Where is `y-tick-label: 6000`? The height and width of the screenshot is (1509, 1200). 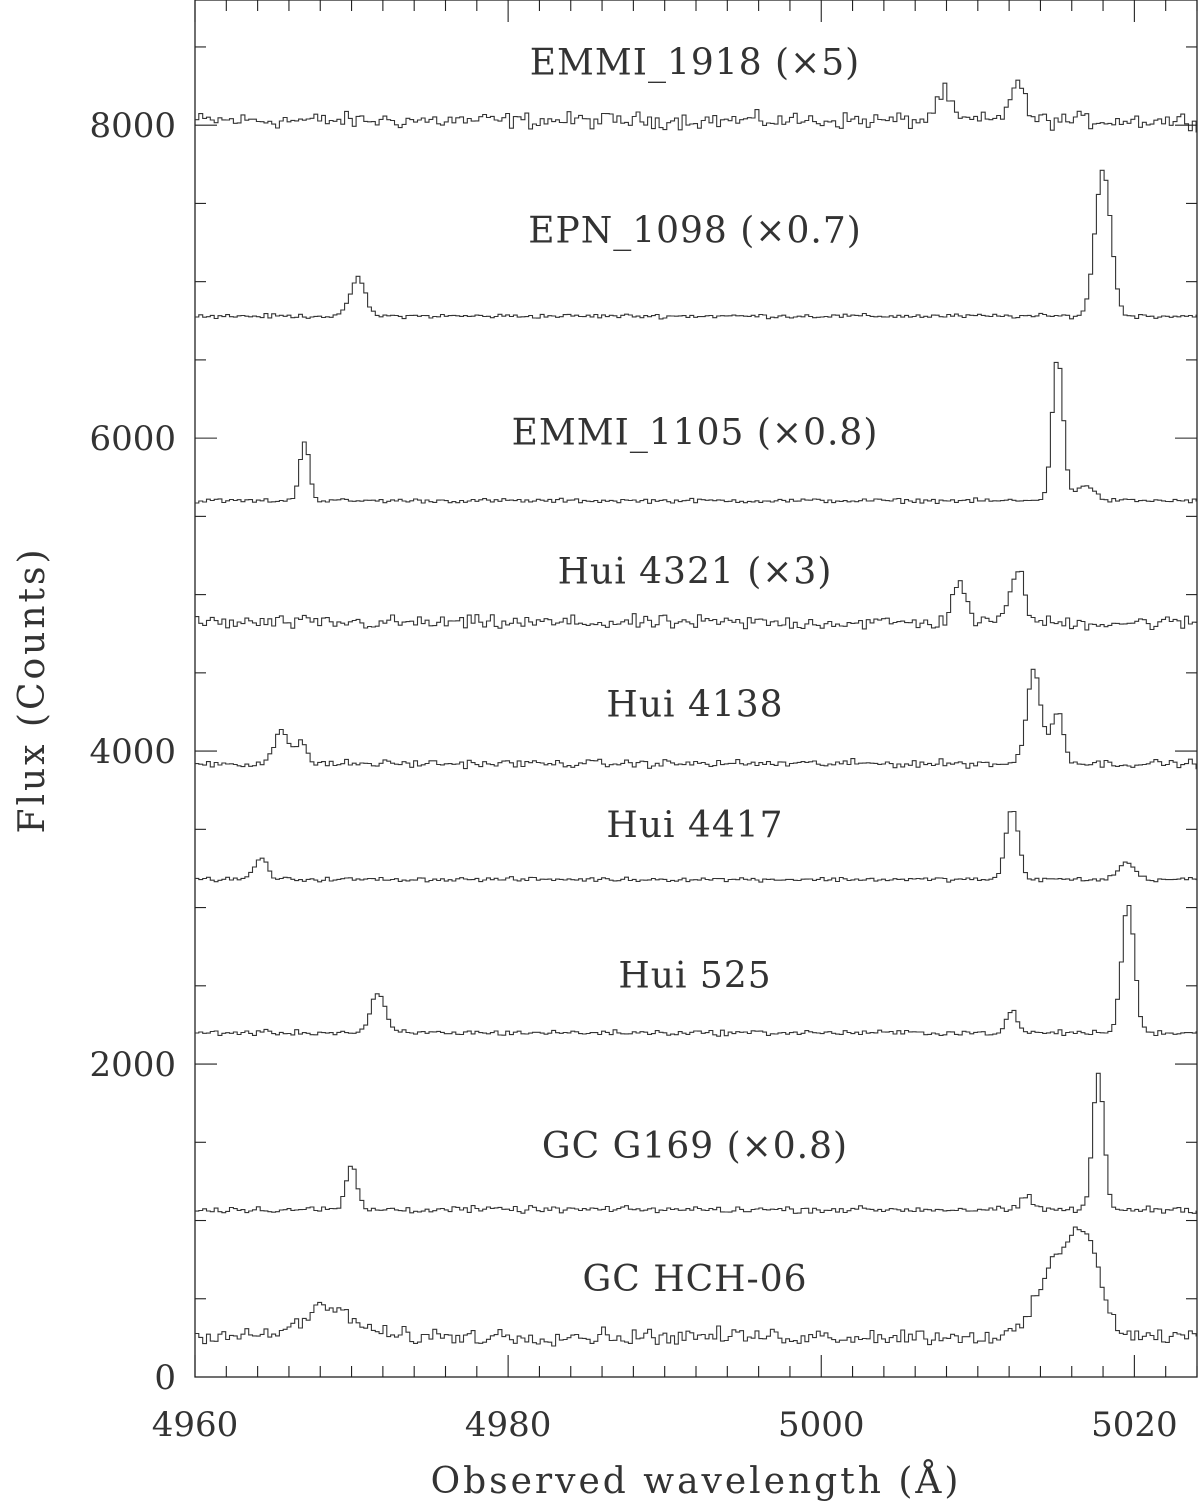
y-tick-label: 6000 is located at coordinates (132, 439).